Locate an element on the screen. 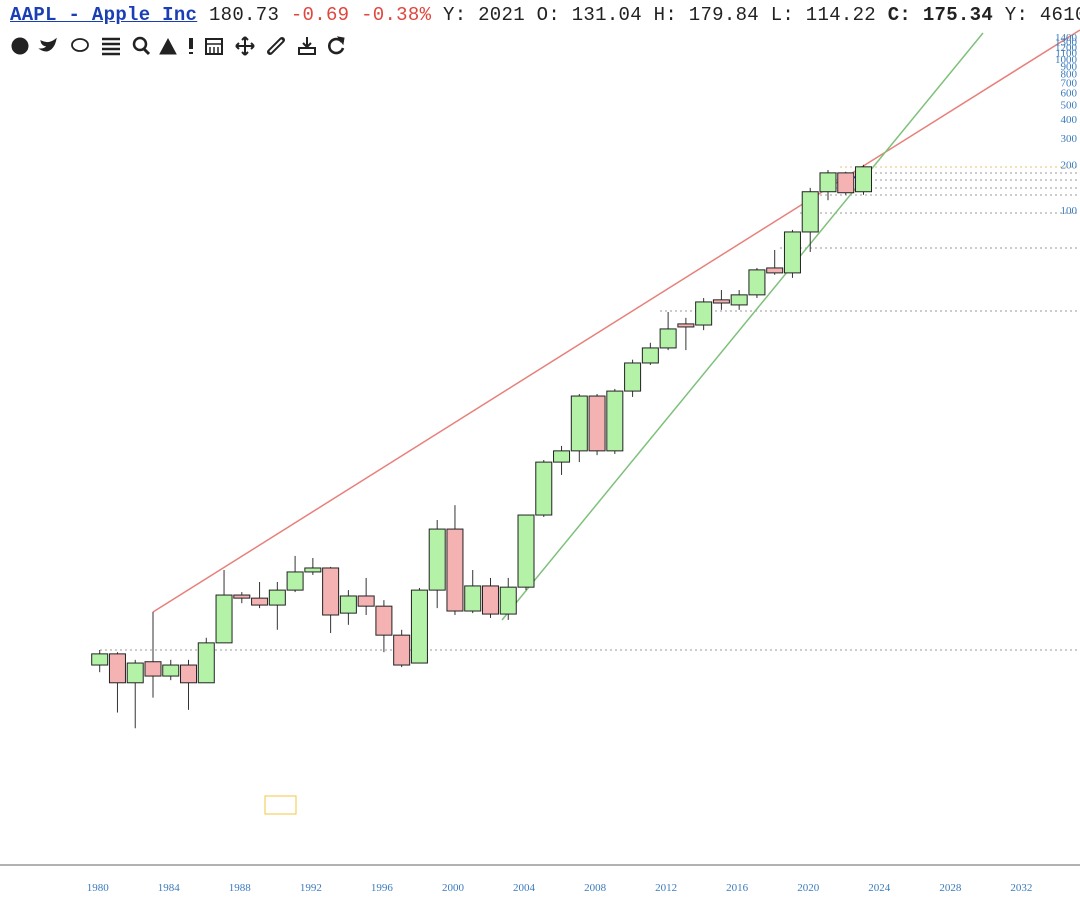  icon-download is located at coordinates (307, 46).